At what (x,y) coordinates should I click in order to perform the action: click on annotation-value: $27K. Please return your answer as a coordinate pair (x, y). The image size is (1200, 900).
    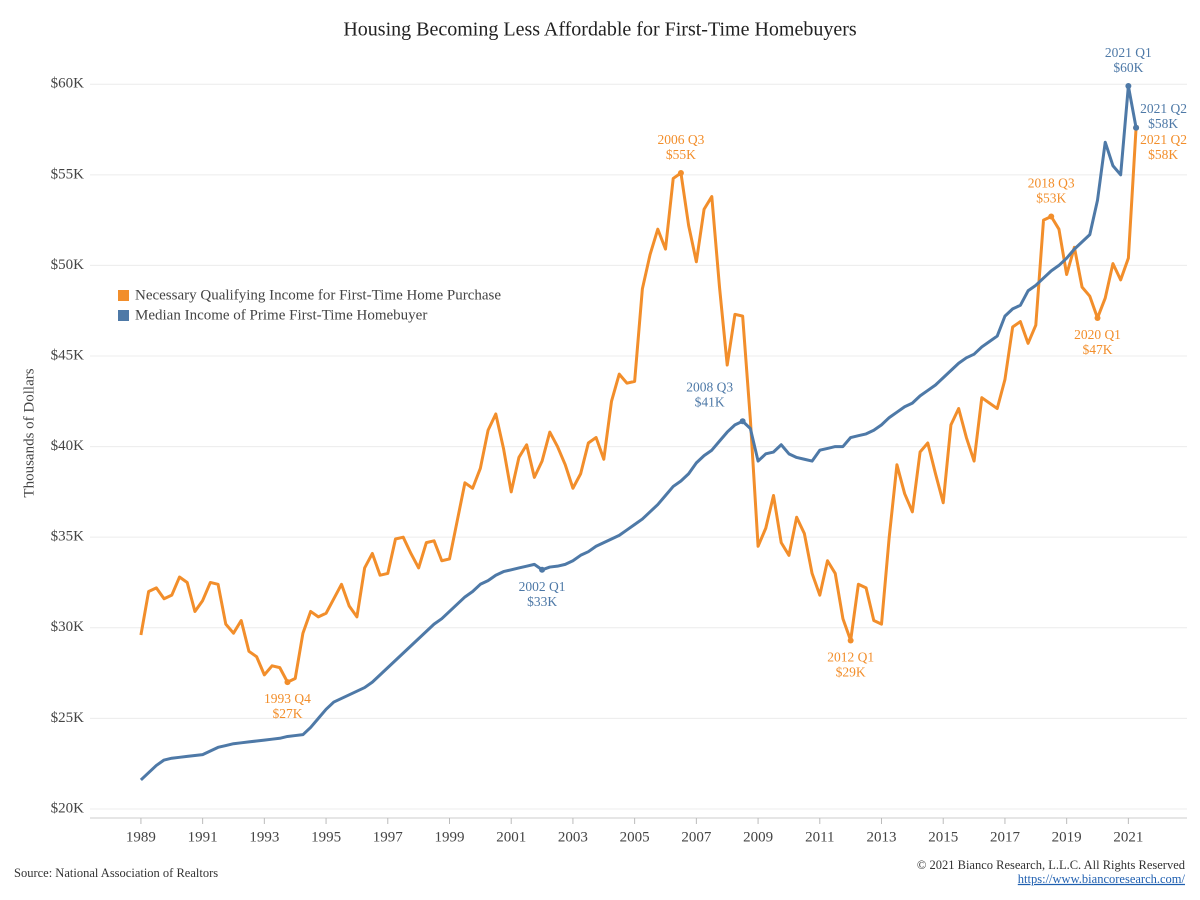
    Looking at the image, I should click on (287, 713).